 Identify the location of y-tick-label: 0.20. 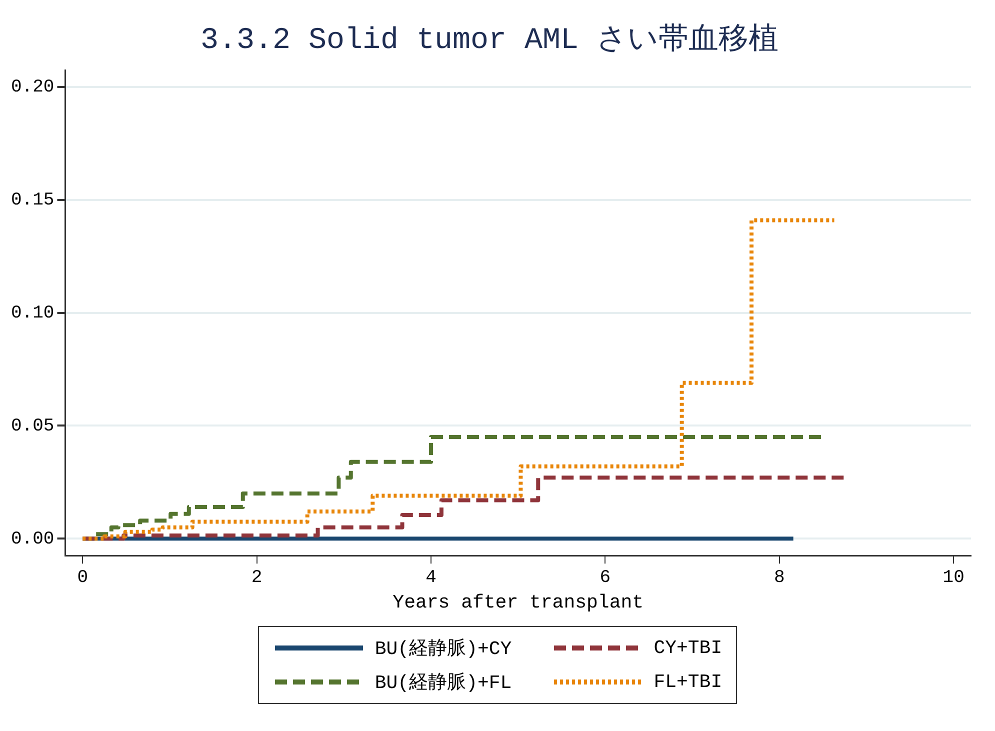
(32, 88).